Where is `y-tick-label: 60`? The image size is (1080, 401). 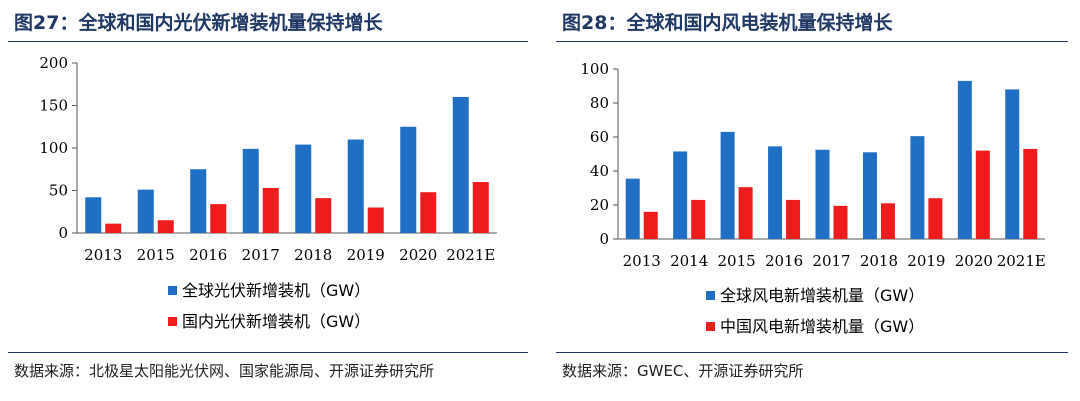
y-tick-label: 60 is located at coordinates (599, 137).